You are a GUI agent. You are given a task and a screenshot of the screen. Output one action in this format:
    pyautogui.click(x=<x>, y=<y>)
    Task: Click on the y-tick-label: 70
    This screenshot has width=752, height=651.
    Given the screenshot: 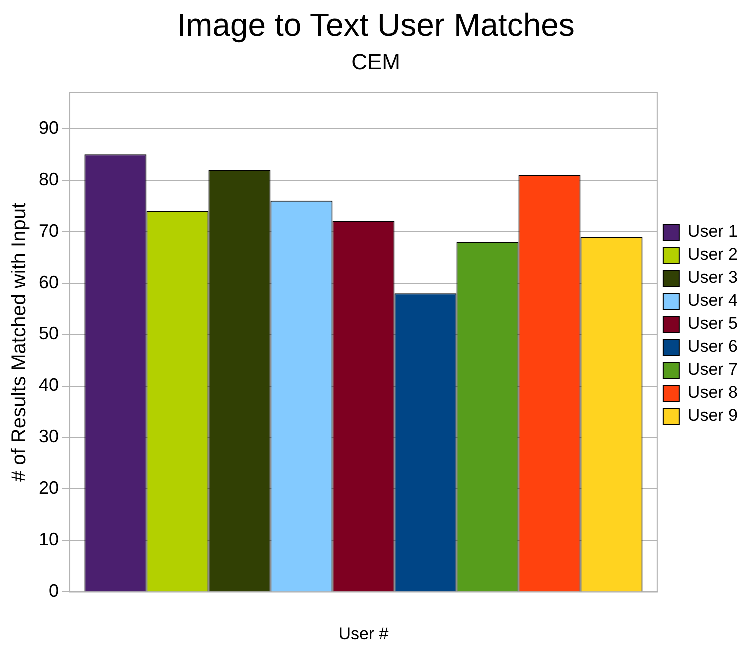 What is the action you would take?
    pyautogui.click(x=49, y=230)
    